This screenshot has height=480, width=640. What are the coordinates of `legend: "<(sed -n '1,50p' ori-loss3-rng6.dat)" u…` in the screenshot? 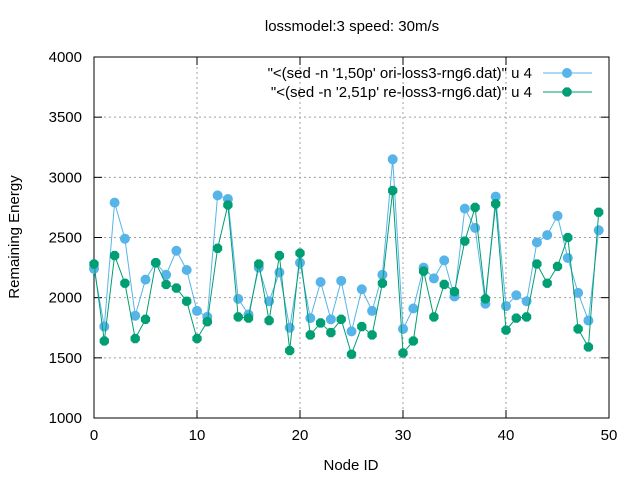 It's located at (430, 83).